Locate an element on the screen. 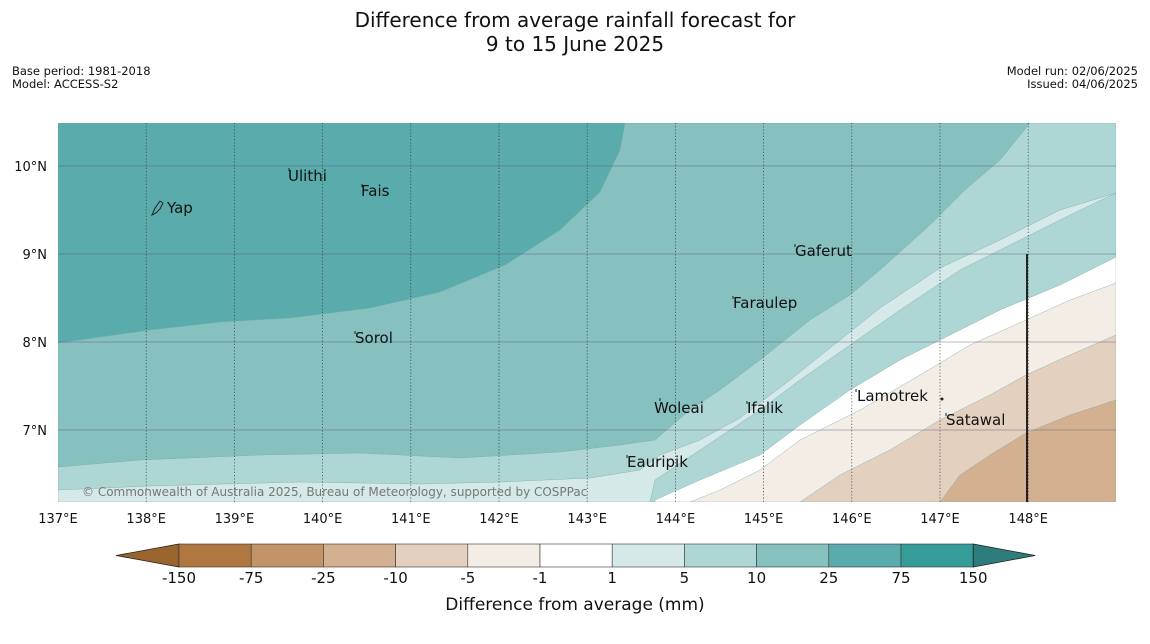  colorbar-tick-label: 10 is located at coordinates (756, 578).